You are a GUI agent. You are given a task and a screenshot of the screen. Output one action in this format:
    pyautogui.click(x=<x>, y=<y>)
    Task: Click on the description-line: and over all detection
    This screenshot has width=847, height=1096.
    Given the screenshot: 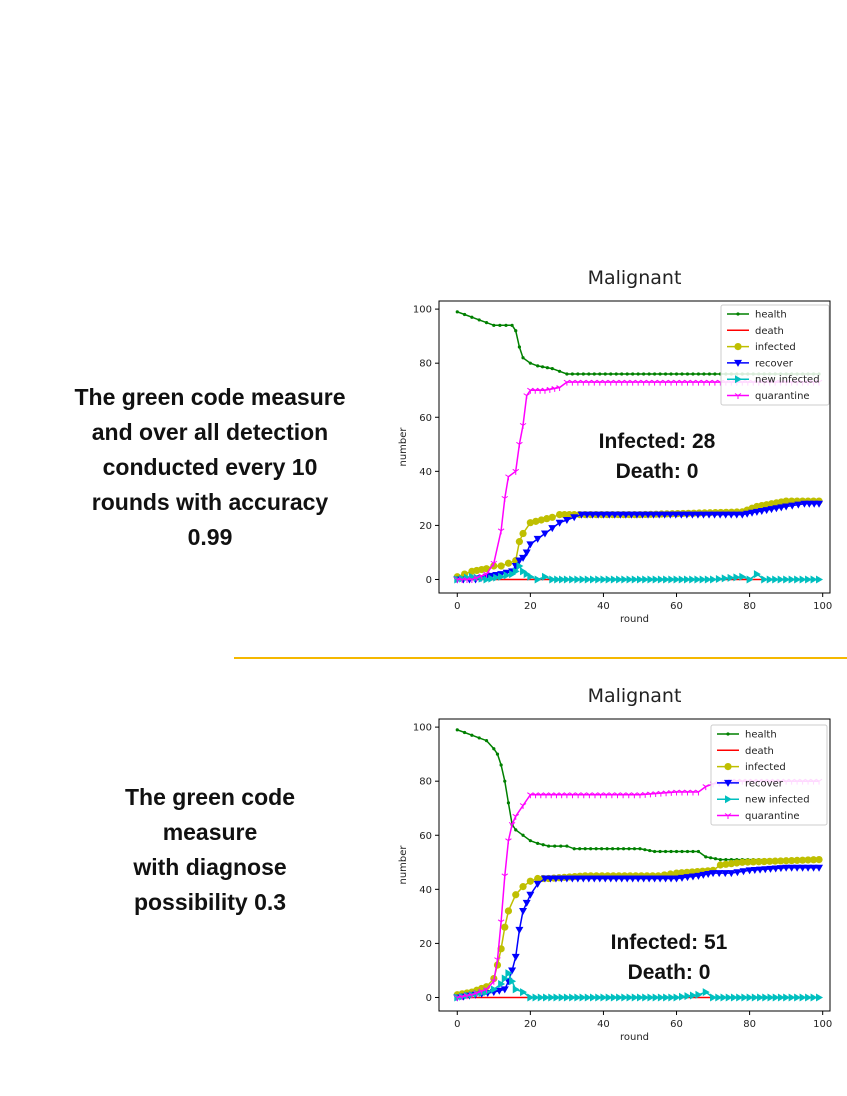 What is the action you would take?
    pyautogui.click(x=210, y=432)
    